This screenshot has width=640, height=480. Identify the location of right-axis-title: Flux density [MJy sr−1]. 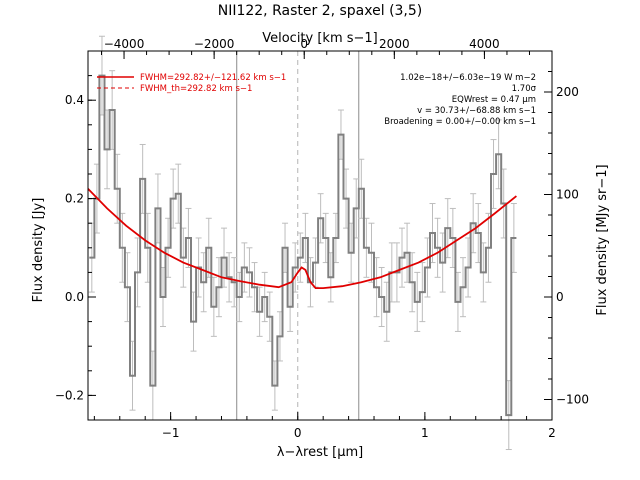
(602, 239).